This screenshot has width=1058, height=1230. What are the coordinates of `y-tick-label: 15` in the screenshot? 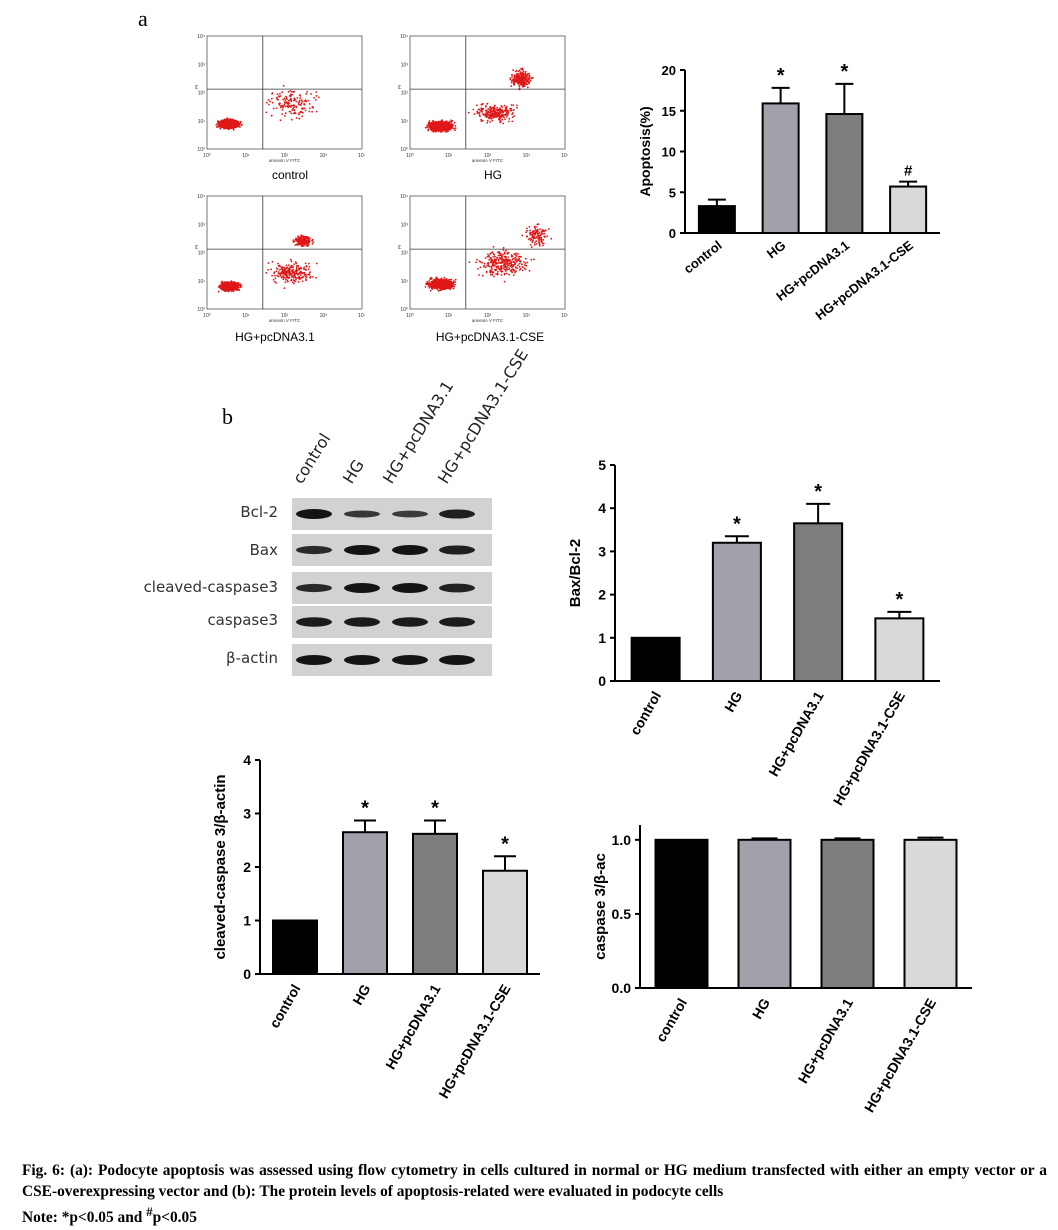 It's located at (669, 111).